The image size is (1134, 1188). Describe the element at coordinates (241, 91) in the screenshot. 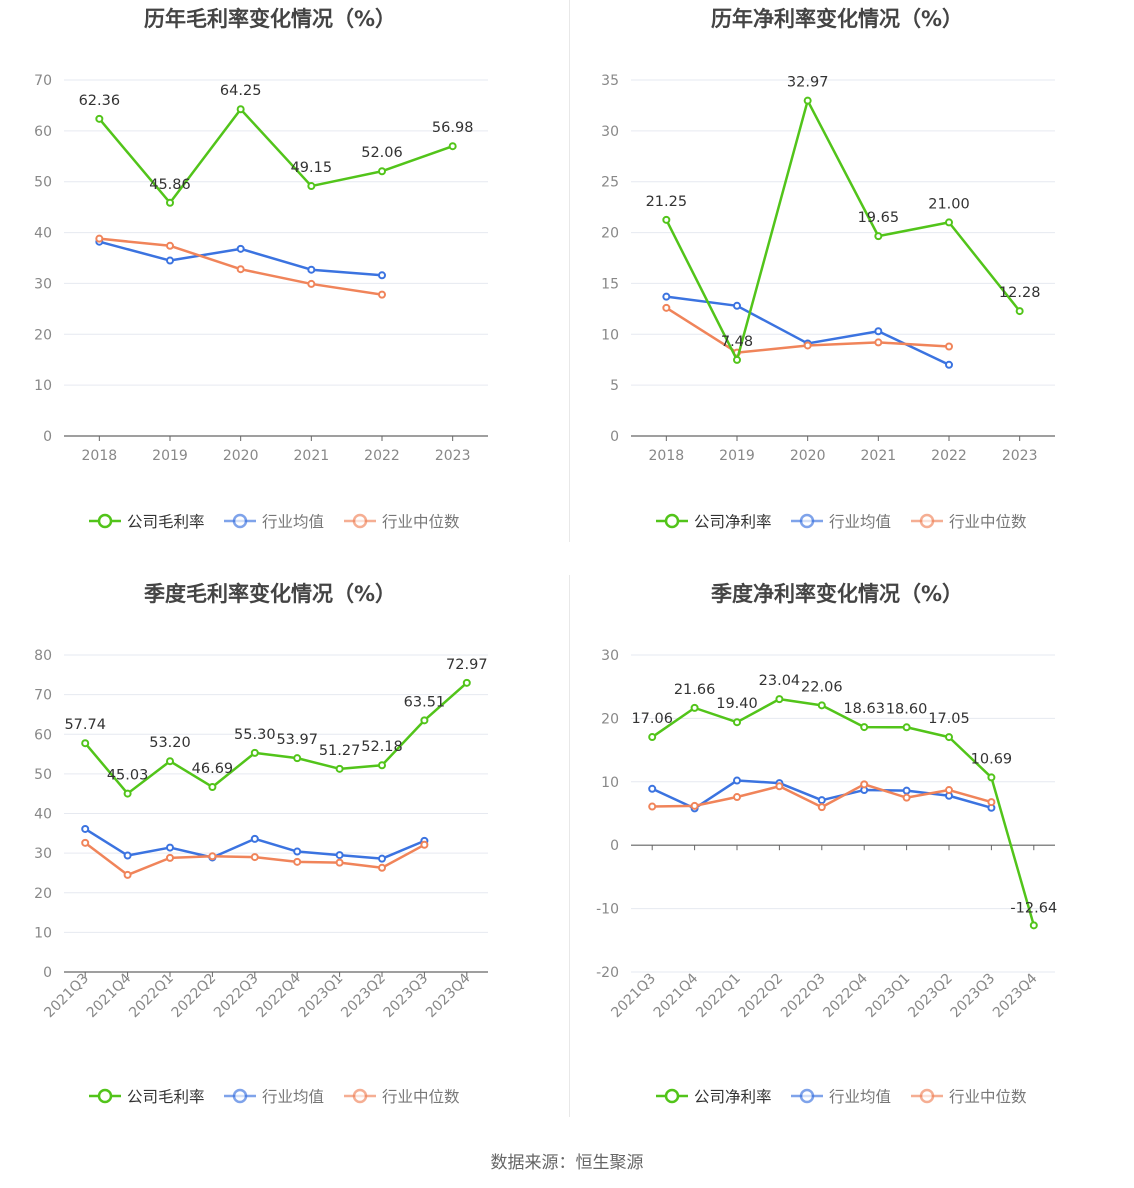

I see `data-label: 64.25` at that location.